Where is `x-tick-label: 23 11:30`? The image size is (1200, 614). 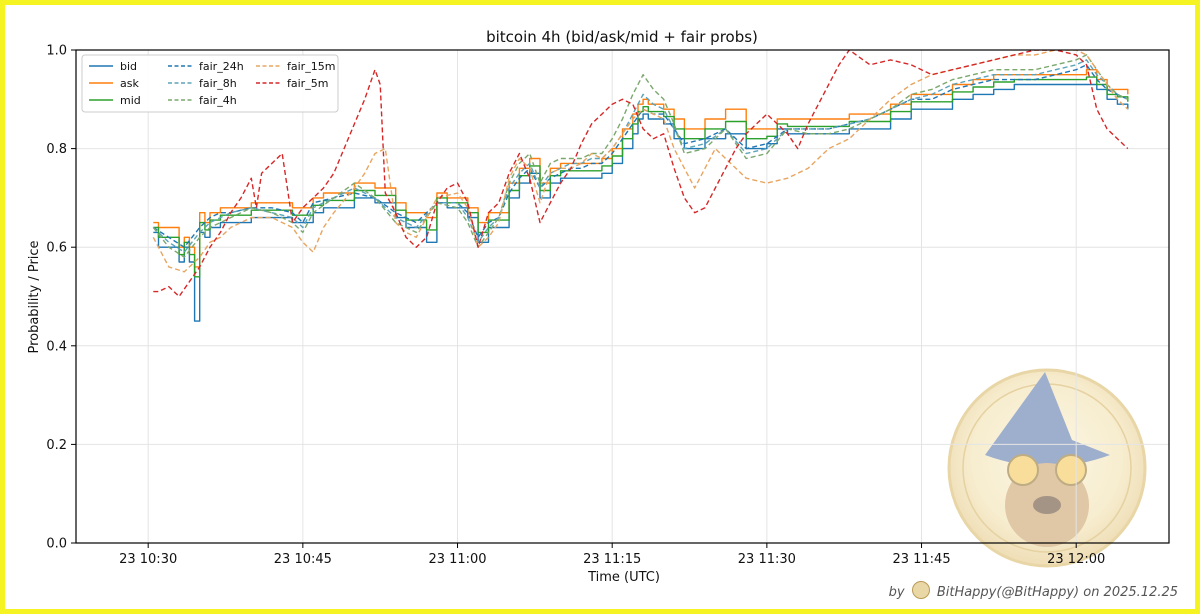
x-tick-label: 23 11:30 is located at coordinates (767, 559).